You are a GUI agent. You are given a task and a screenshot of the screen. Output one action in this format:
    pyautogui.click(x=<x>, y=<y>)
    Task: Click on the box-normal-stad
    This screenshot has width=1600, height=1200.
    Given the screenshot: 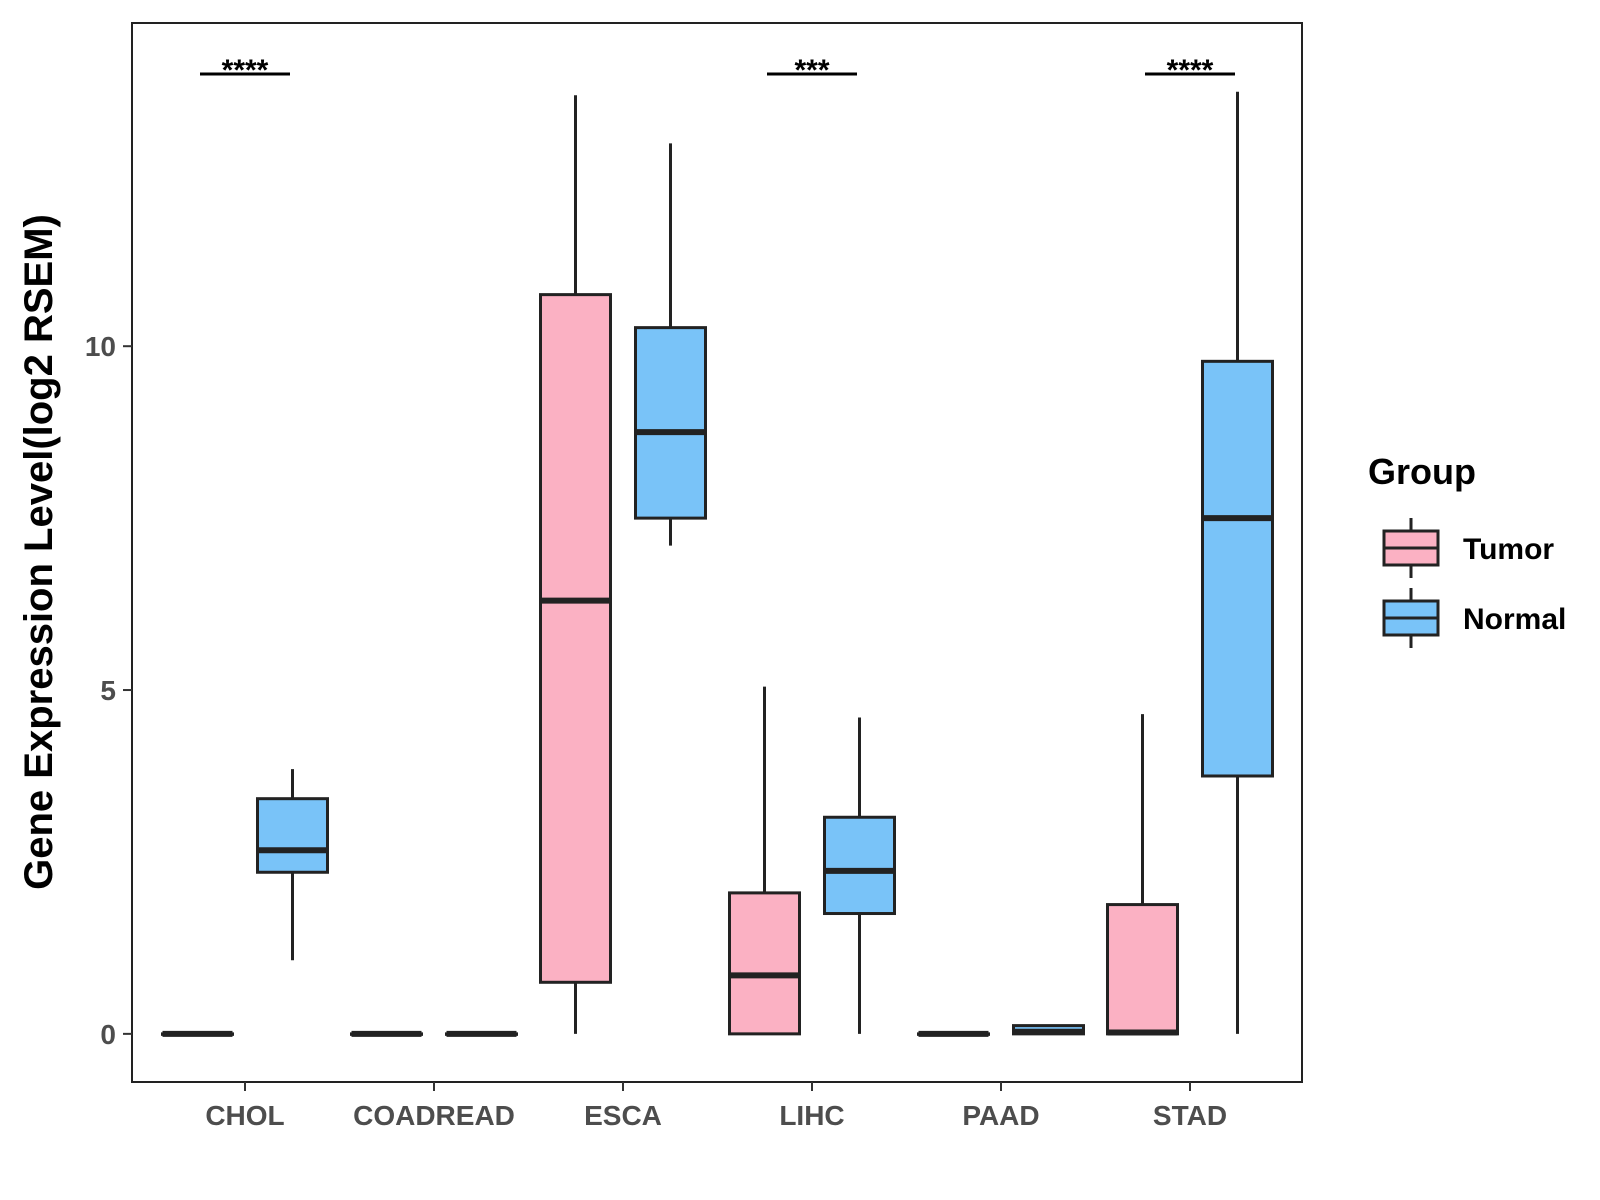 What is the action you would take?
    pyautogui.click(x=1237, y=562)
    